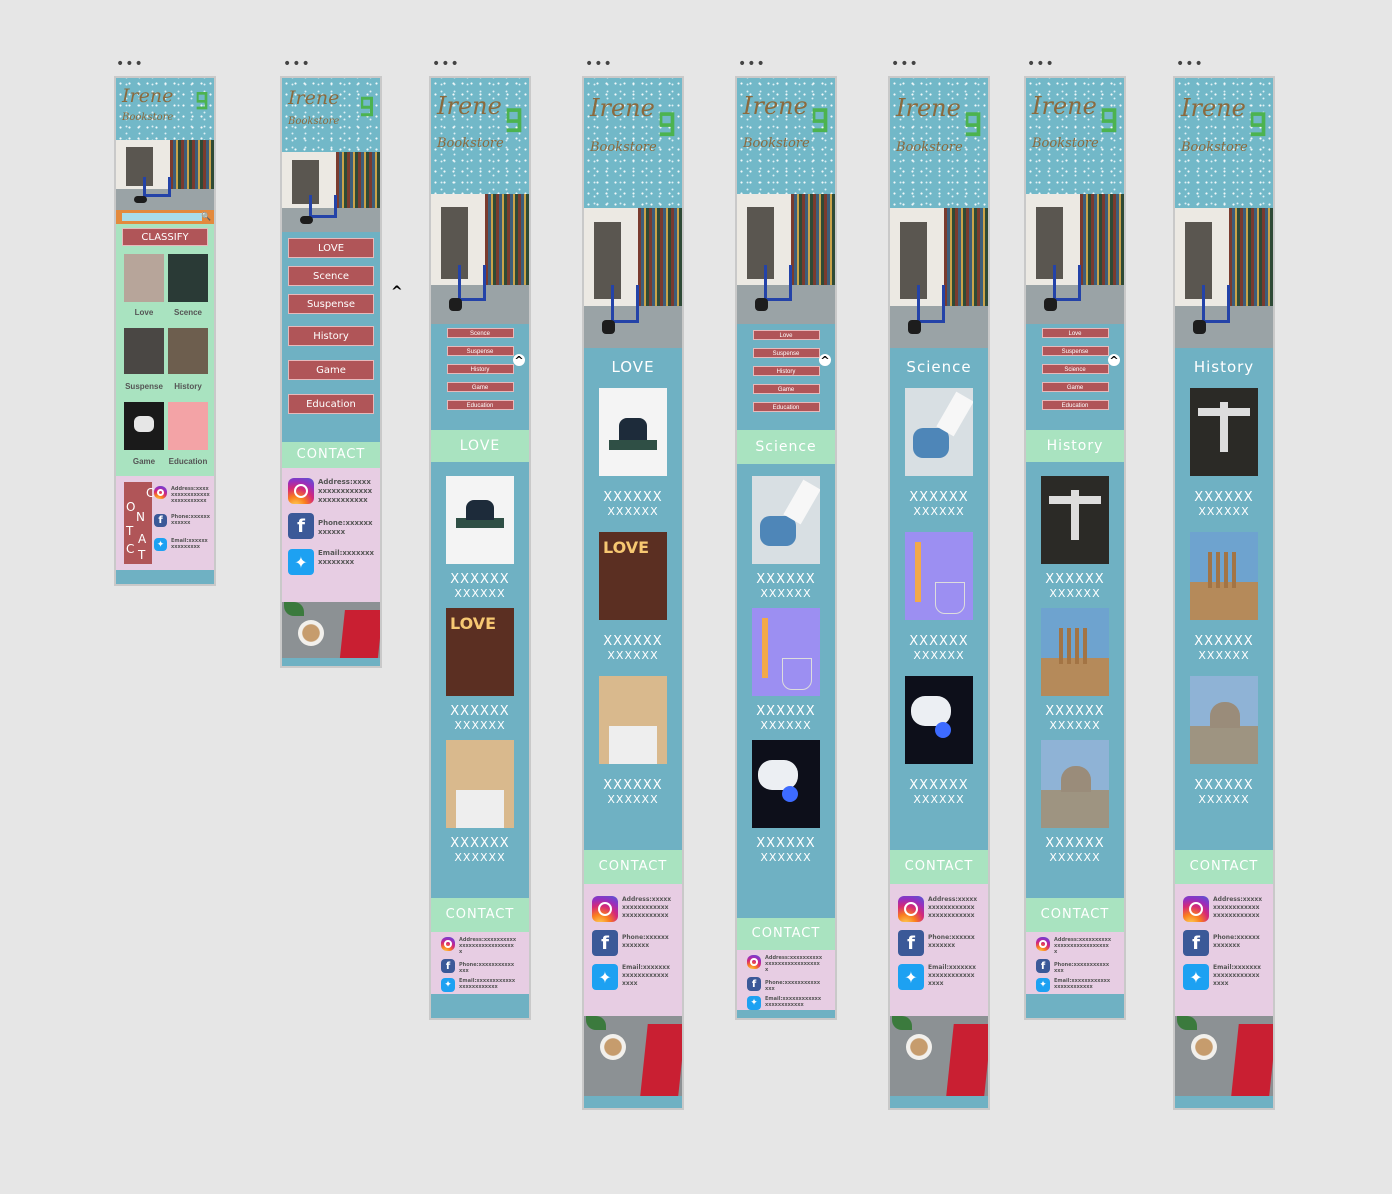  I want to click on contact-heading: CONTACT, so click(1075, 915).